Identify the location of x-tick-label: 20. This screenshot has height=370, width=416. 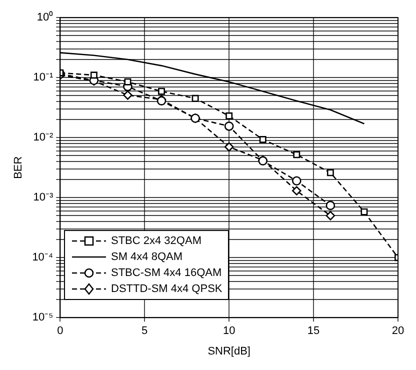
(398, 331).